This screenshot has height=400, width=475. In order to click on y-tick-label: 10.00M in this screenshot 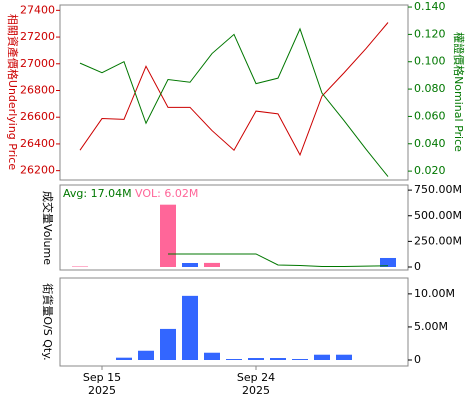, I will do `click(434, 293)`.